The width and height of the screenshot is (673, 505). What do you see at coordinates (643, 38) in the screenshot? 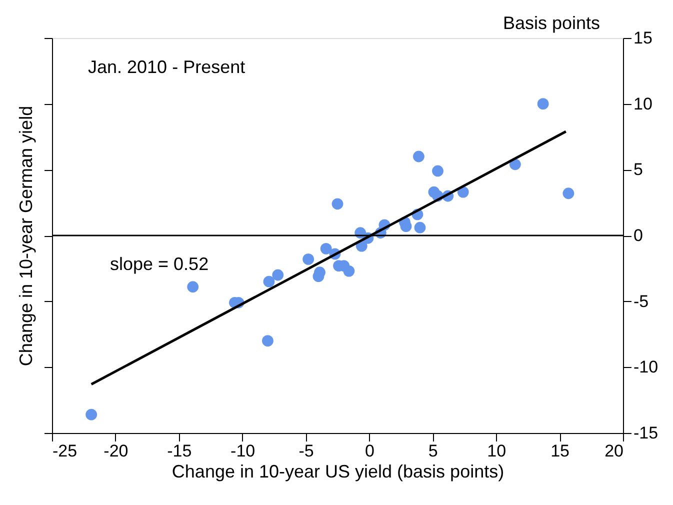
I see `y-tick-label: 15` at bounding box center [643, 38].